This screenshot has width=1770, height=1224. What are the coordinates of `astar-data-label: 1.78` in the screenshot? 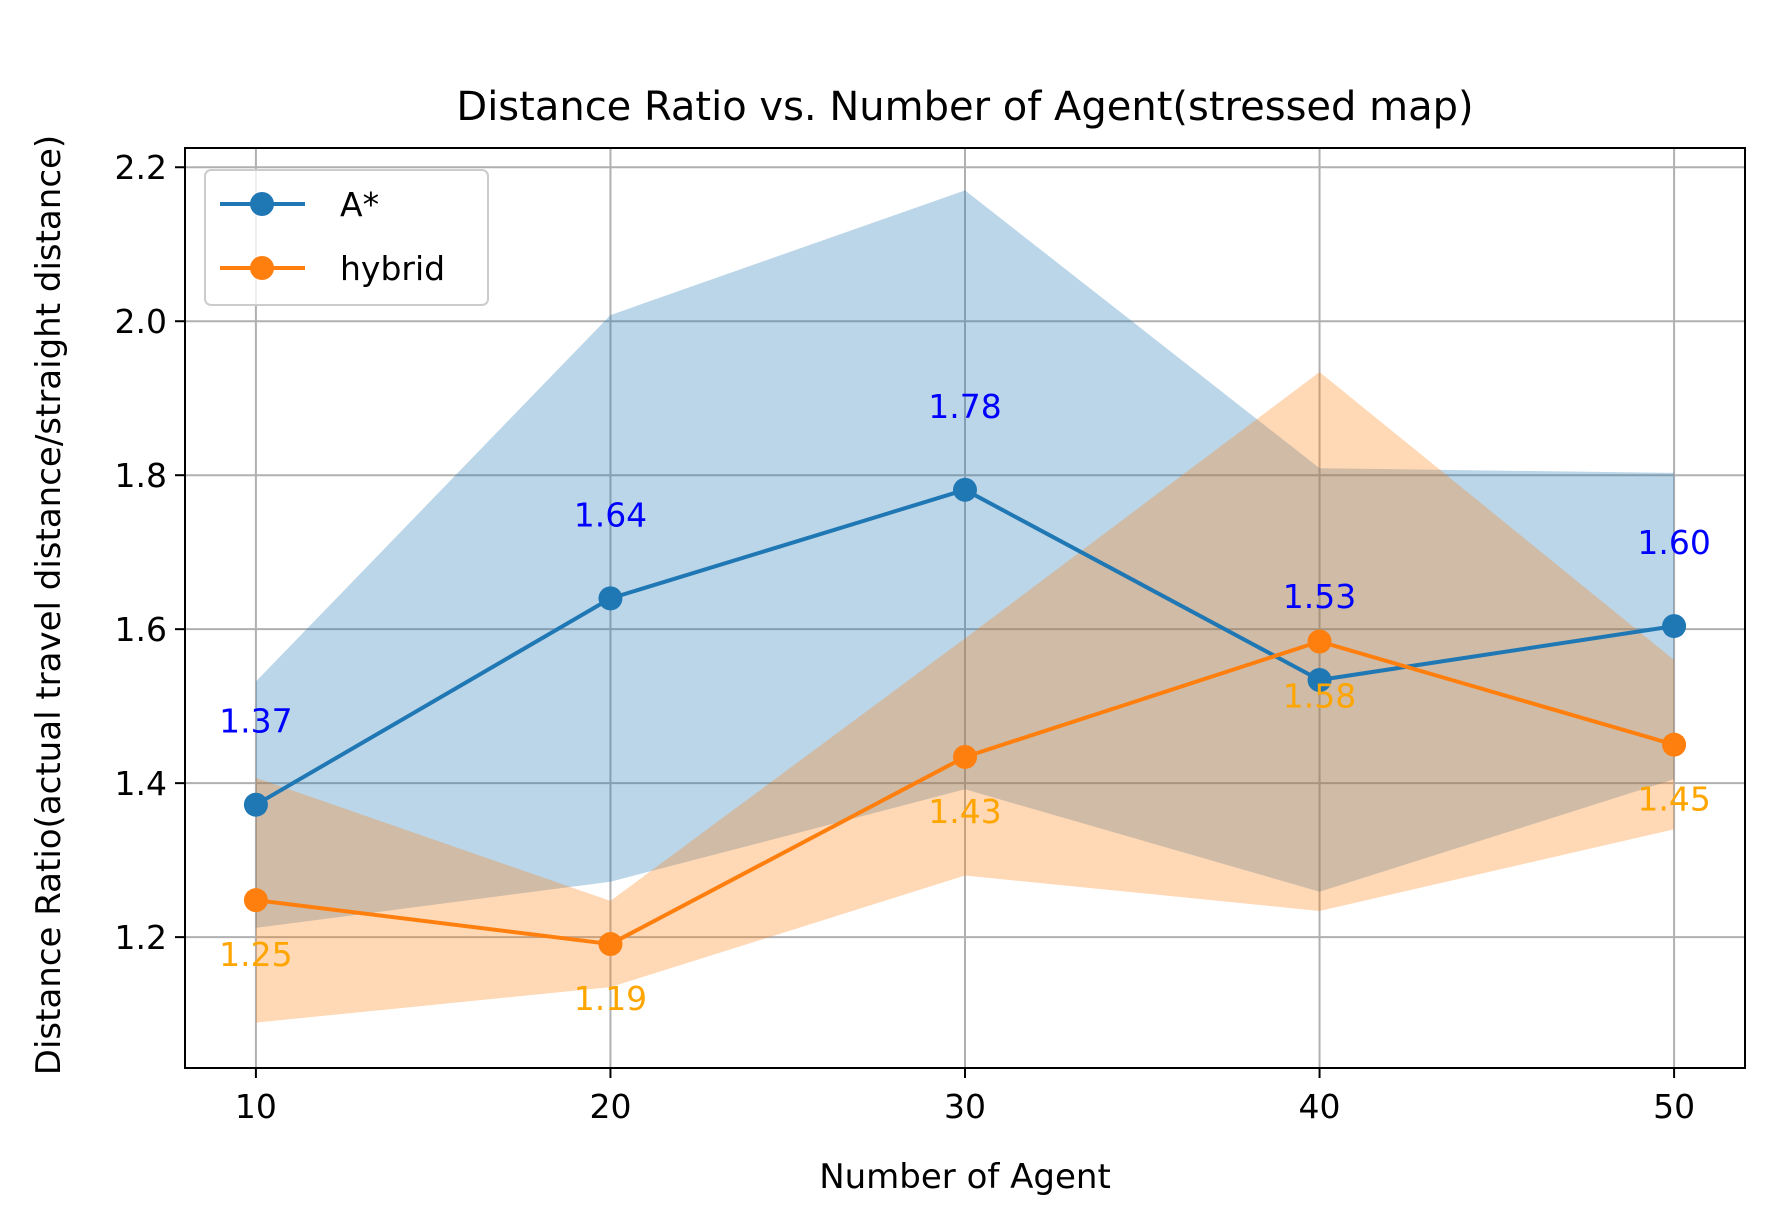 It's located at (964, 406).